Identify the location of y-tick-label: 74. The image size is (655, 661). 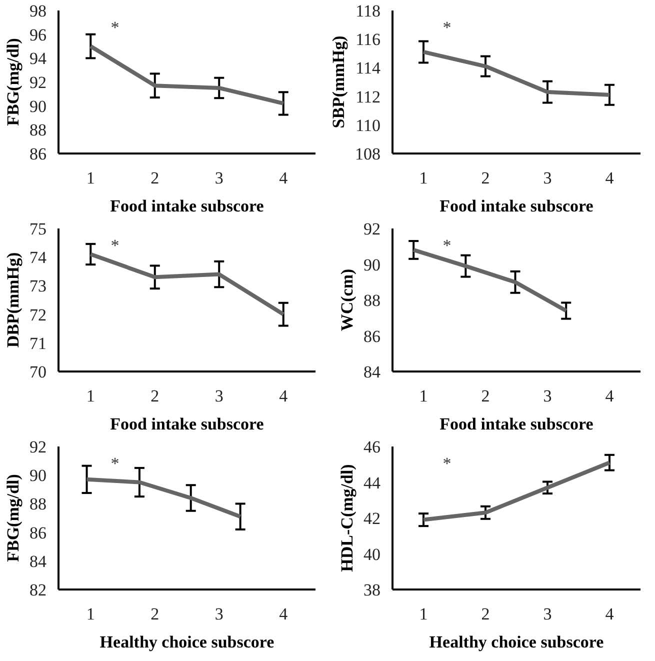
(38, 258).